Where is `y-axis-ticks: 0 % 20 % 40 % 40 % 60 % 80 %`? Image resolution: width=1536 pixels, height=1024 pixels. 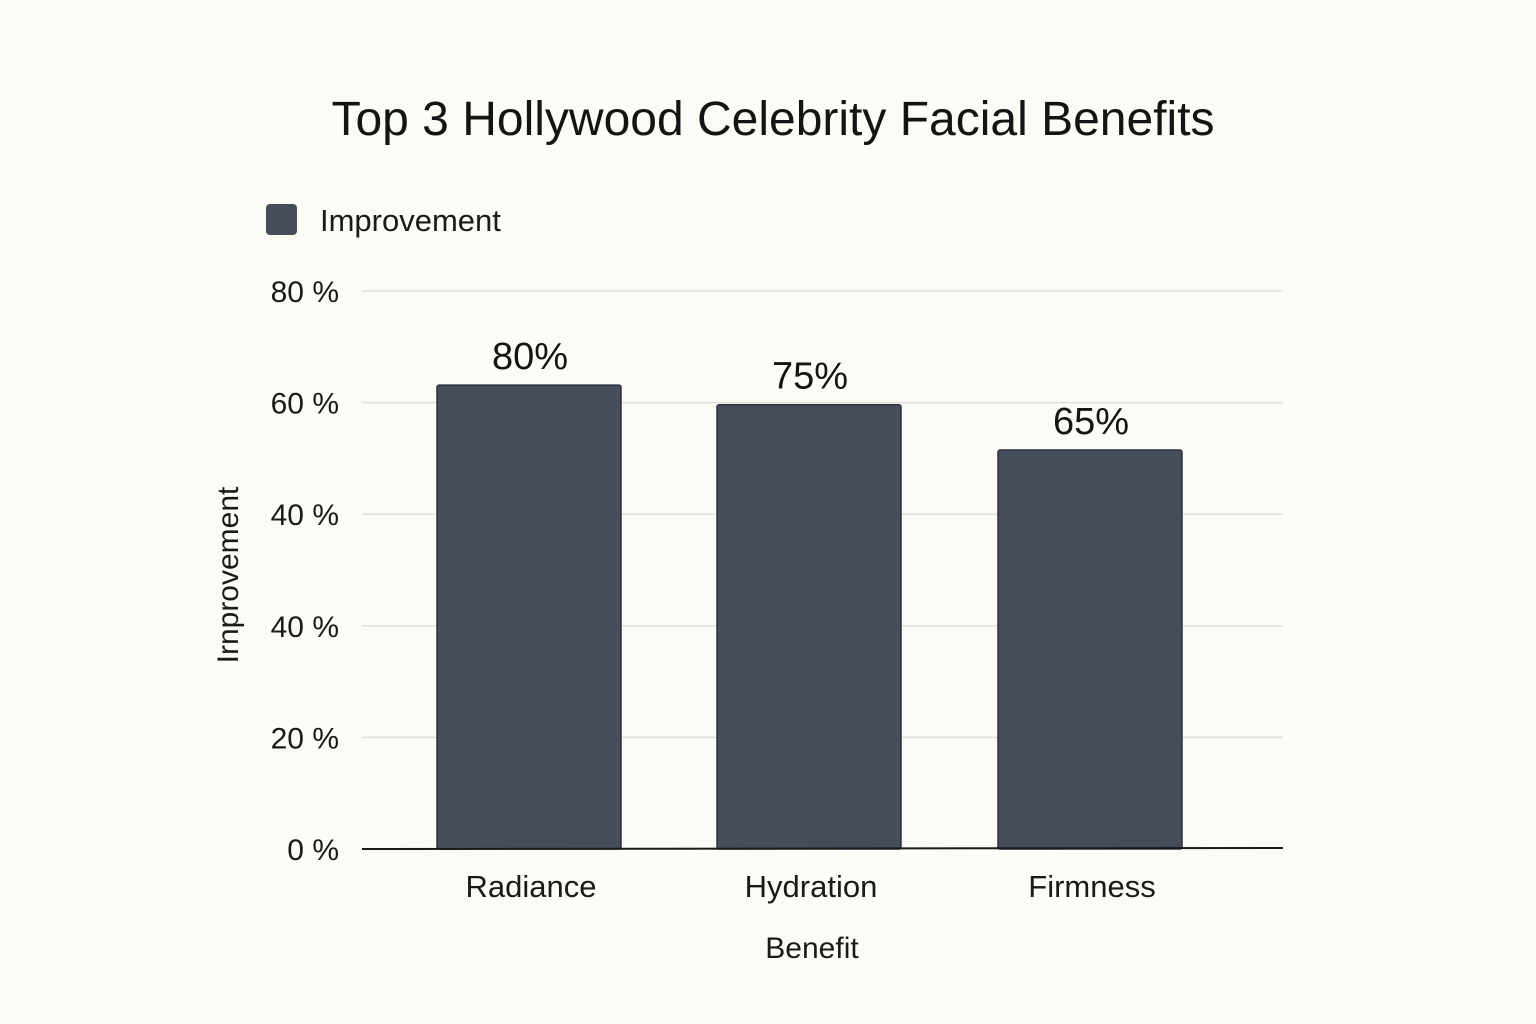 y-axis-ticks: 0 % 20 % 40 % 40 % 60 % 80 % is located at coordinates (305, 571).